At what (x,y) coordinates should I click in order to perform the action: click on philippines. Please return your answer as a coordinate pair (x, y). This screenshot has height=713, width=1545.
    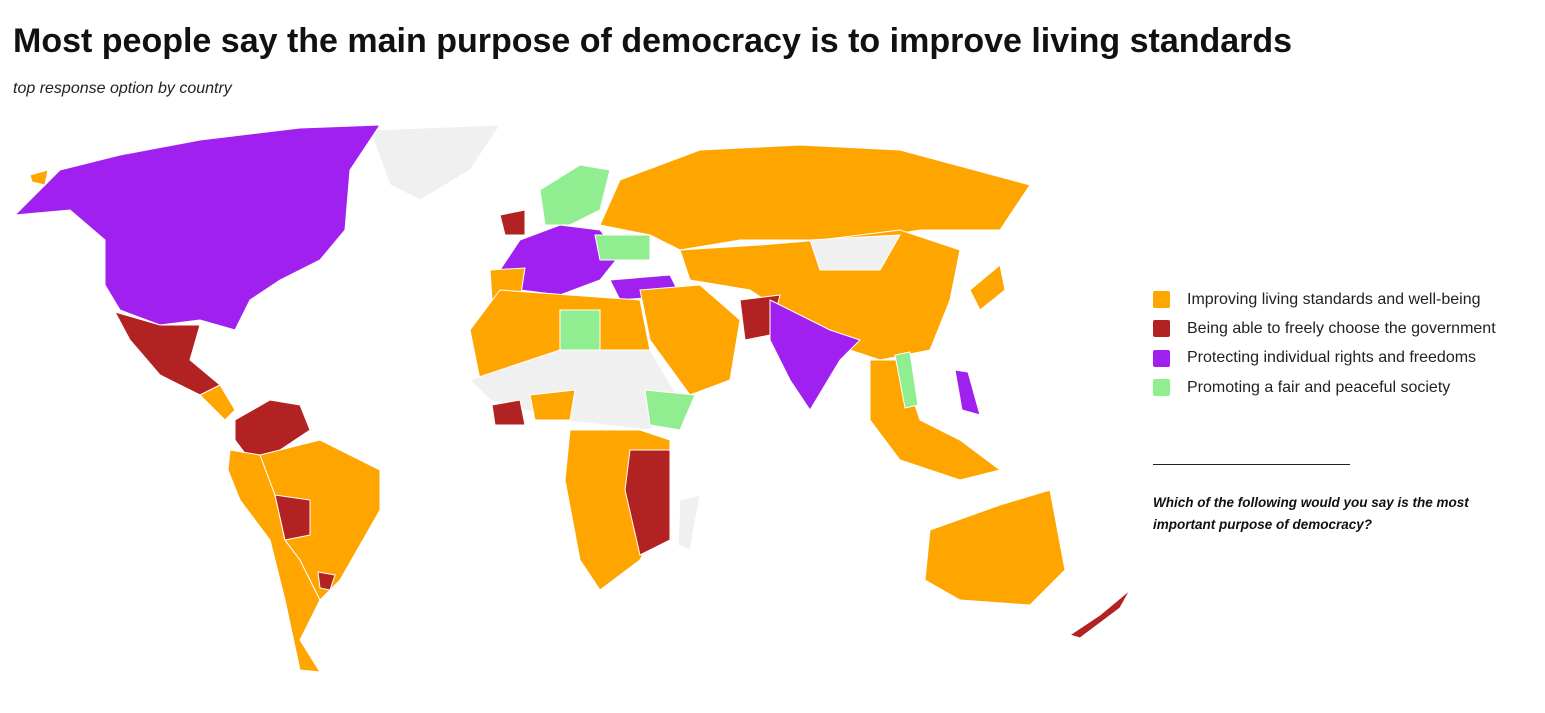
    Looking at the image, I should click on (967, 392).